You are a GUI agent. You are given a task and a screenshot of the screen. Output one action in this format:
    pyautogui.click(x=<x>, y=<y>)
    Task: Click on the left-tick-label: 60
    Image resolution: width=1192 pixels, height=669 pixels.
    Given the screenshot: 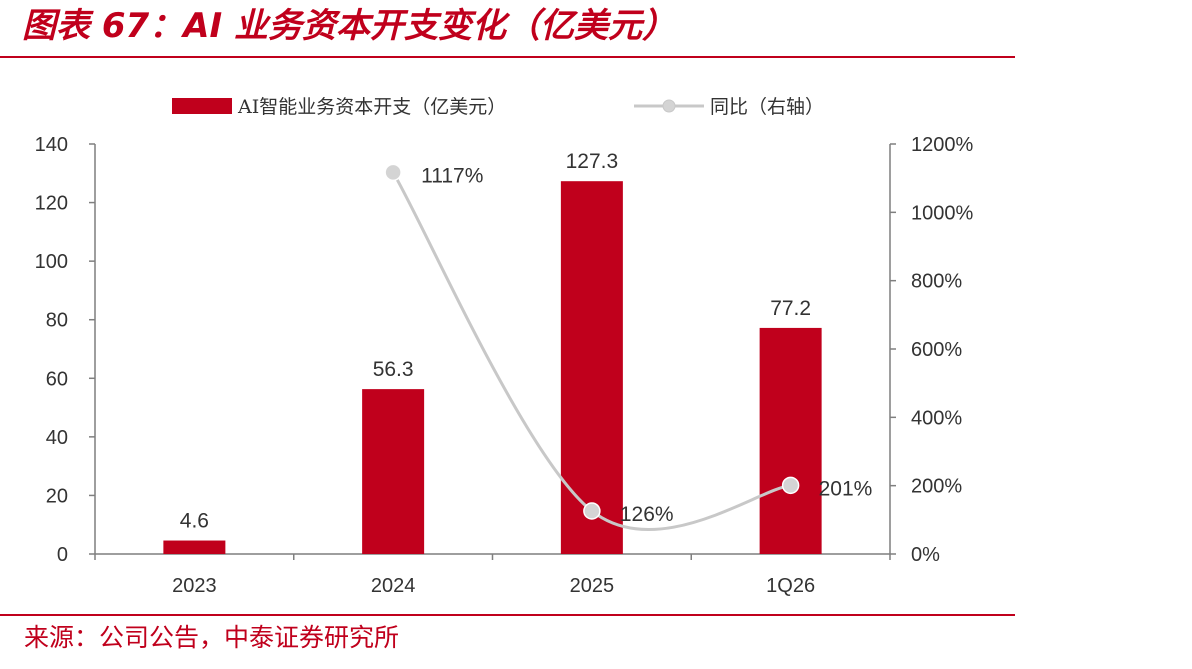 What is the action you would take?
    pyautogui.click(x=57, y=379)
    